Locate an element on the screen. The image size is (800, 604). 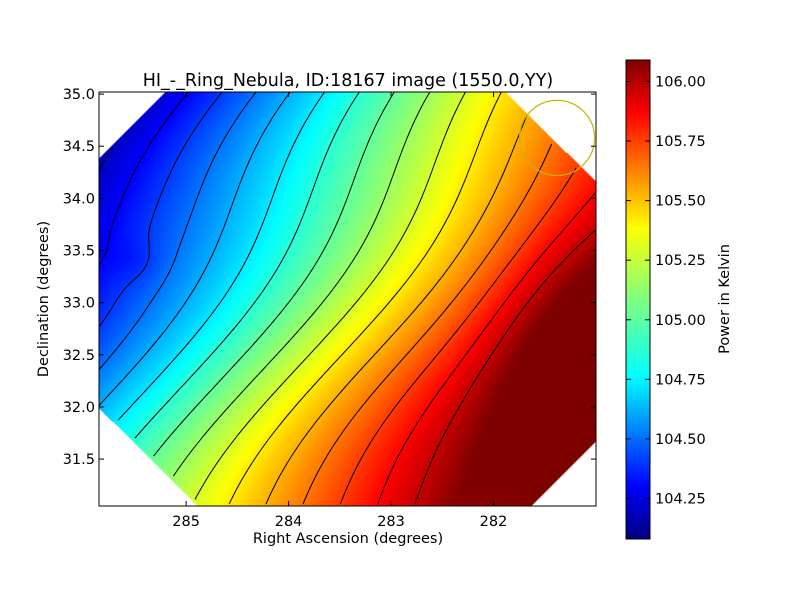
colorbar-label: Power in Kelvin is located at coordinates (725, 299).